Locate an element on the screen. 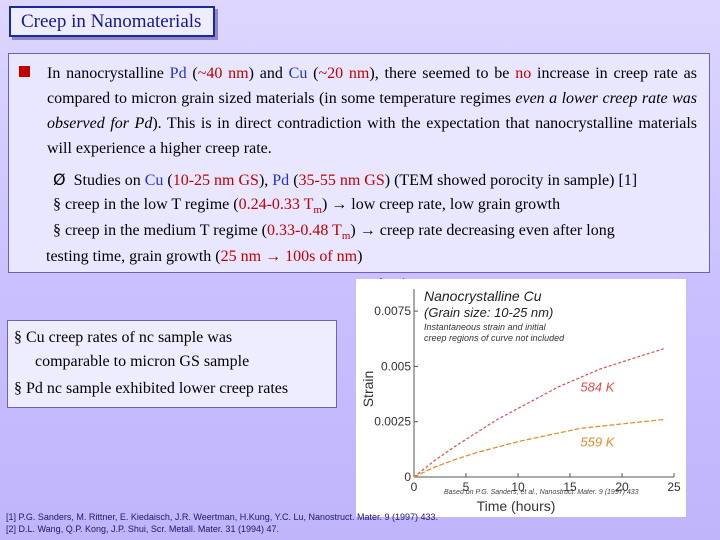  x-tick-label: 15 is located at coordinates (570, 487).